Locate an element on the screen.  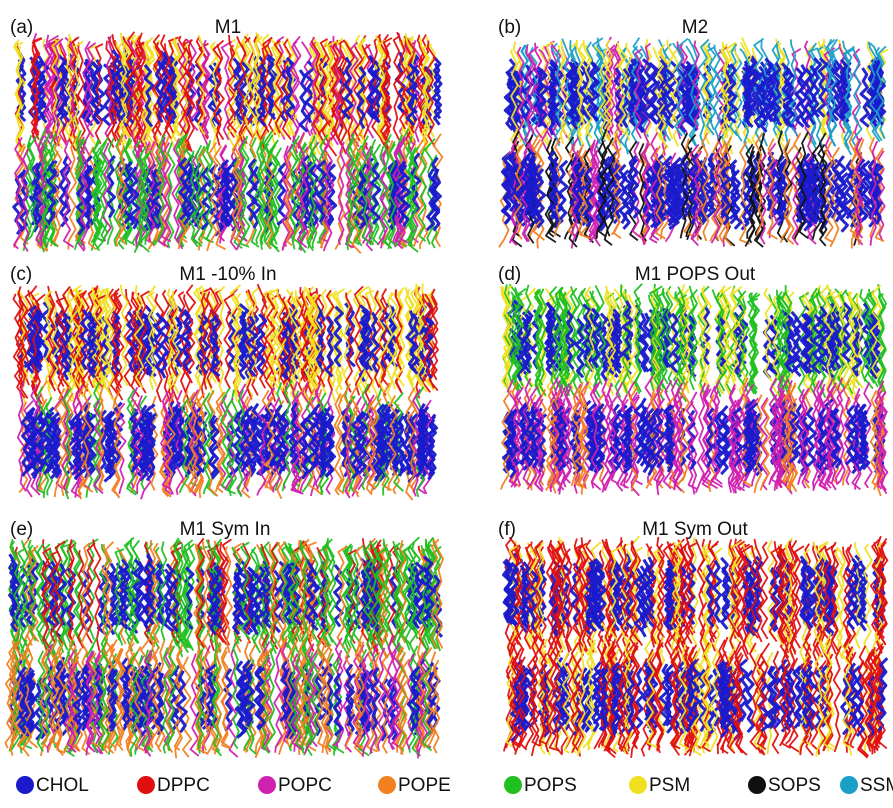
legend-label: POPE is located at coordinates (424, 785).